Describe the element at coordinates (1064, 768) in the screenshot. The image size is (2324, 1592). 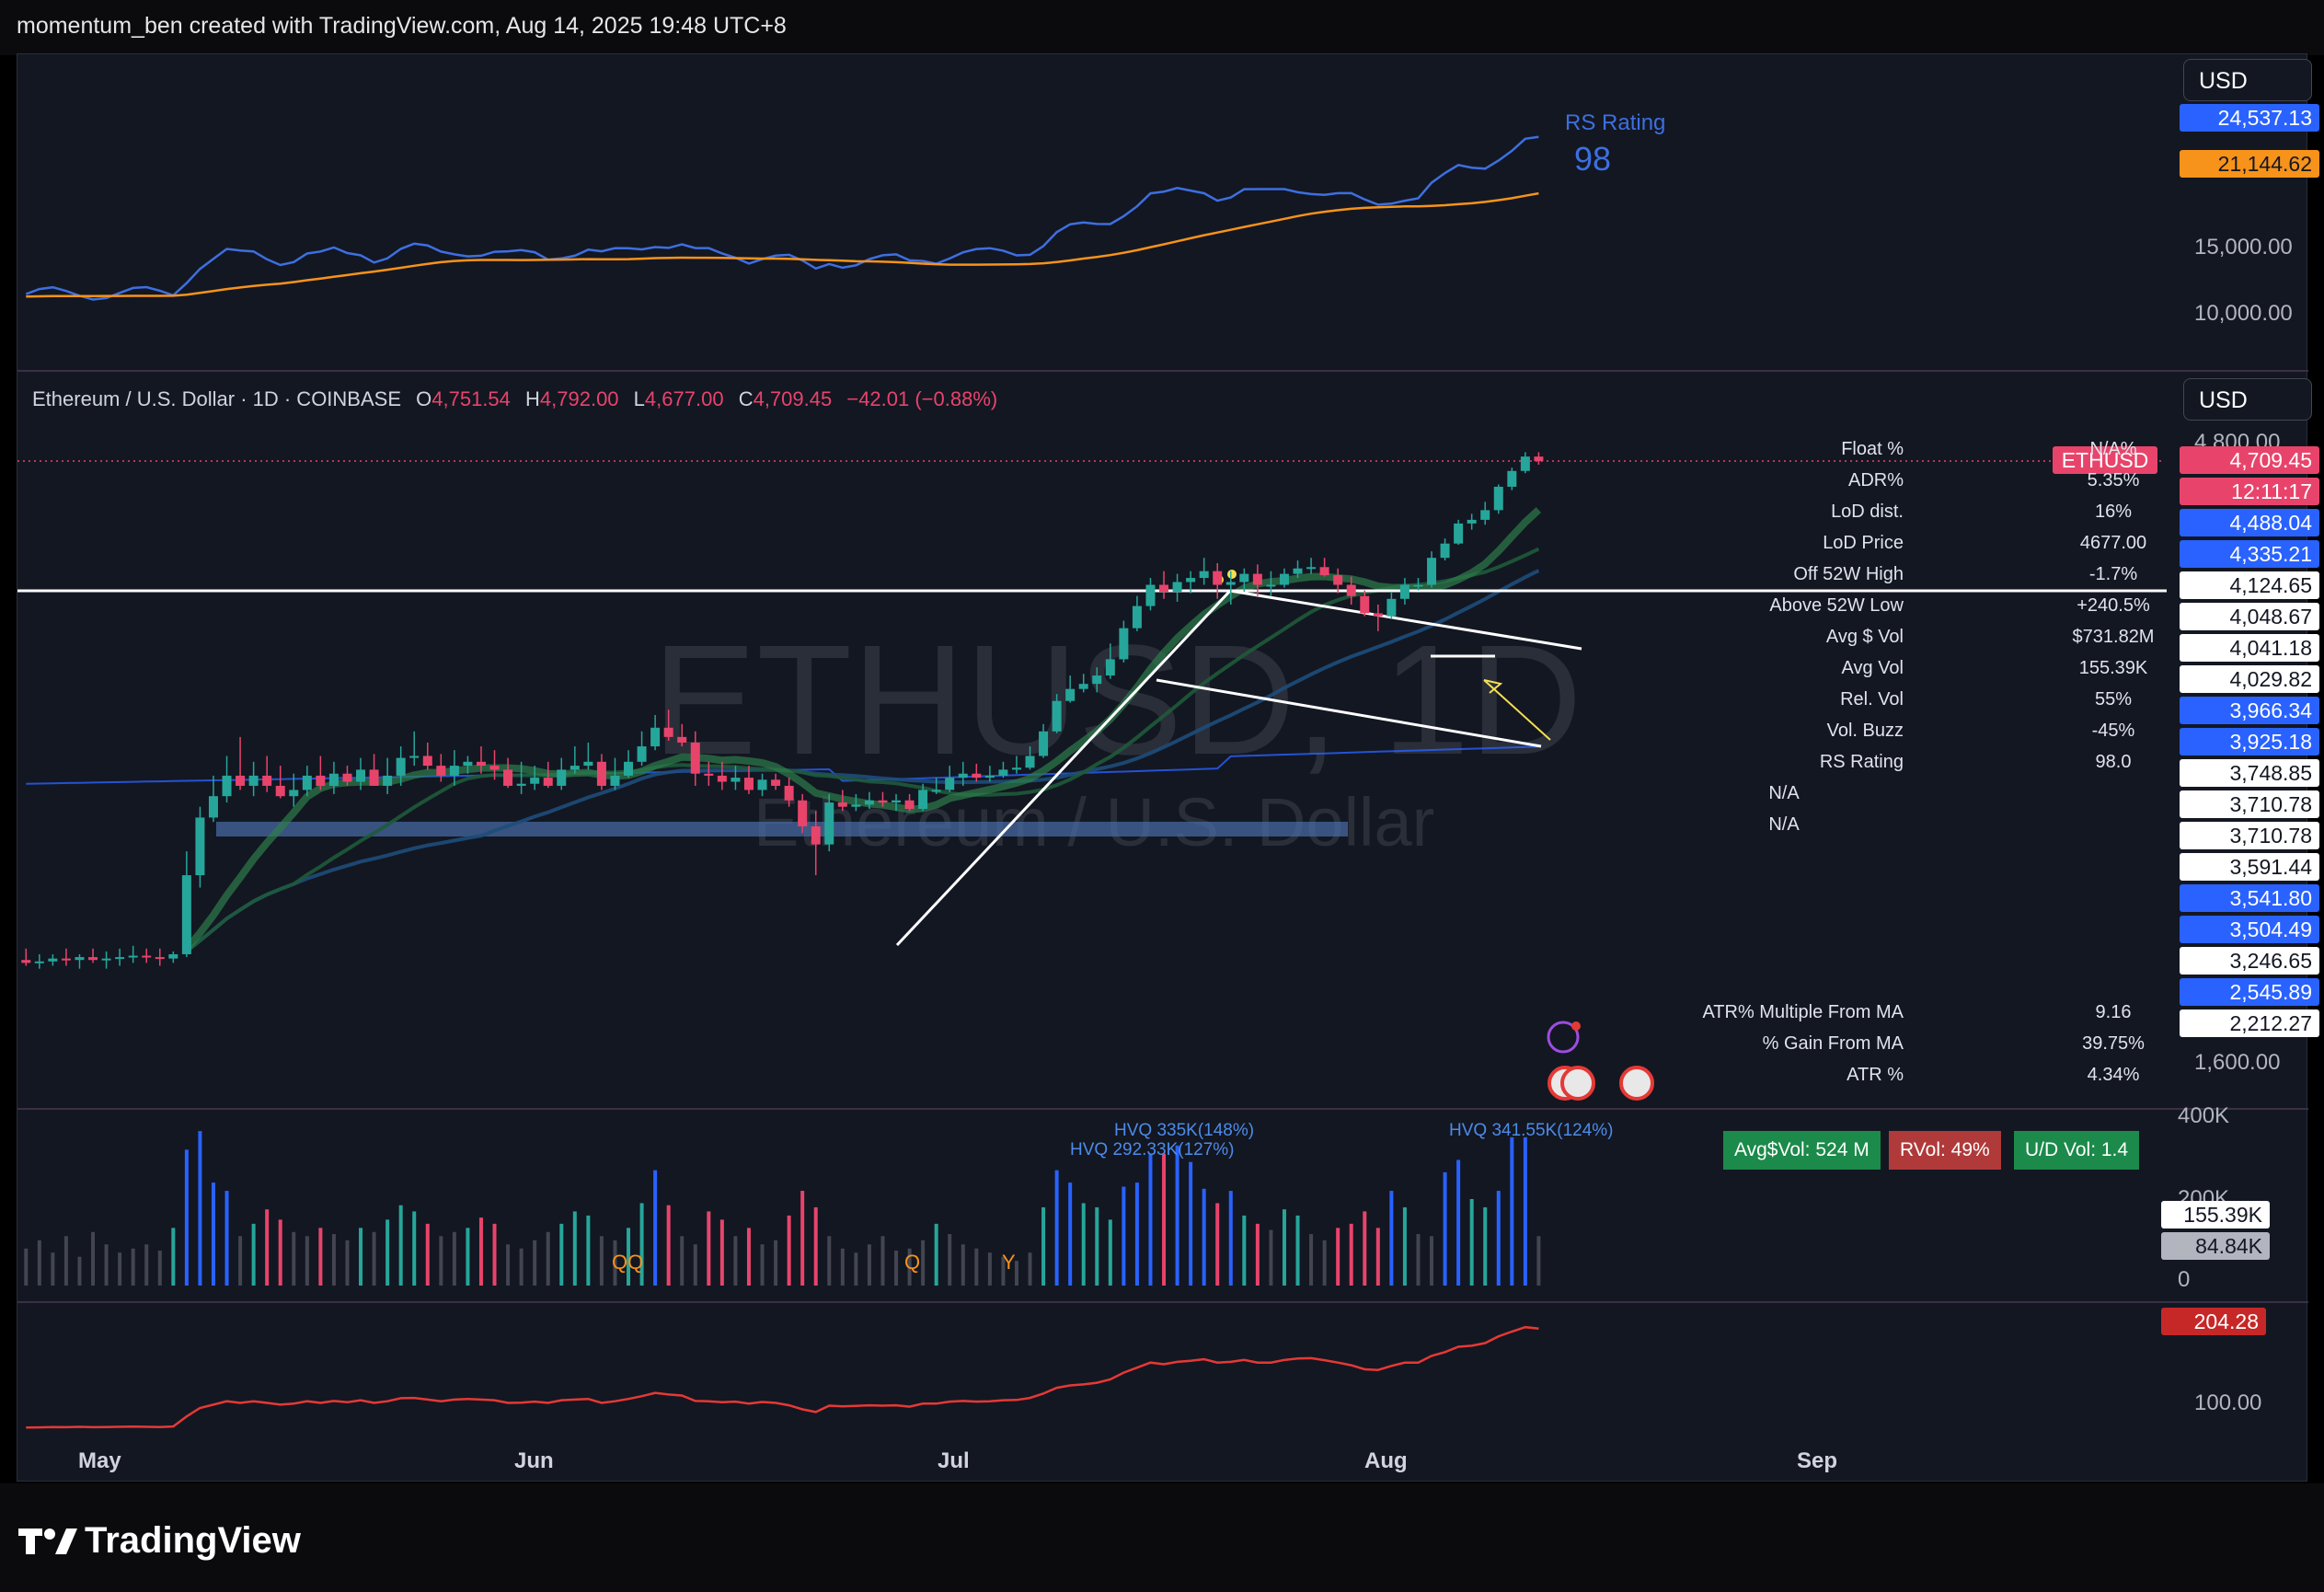
I see `trend-line-up` at that location.